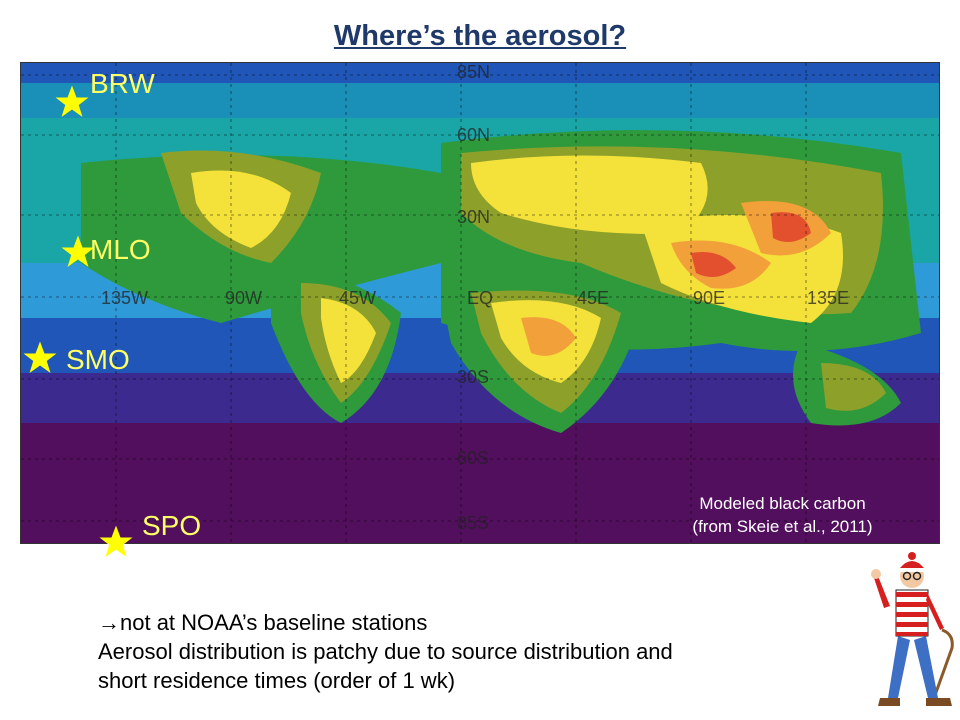  I want to click on lon-label: 45E, so click(593, 298).